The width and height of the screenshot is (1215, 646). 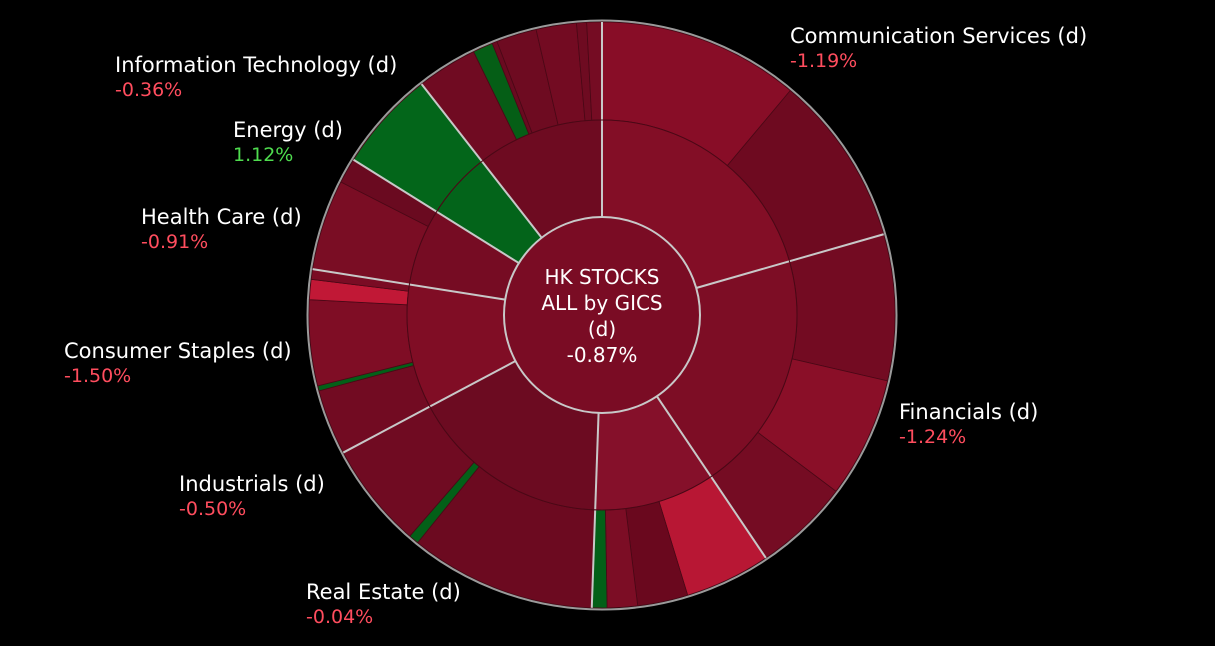 I want to click on label-name: Financials (d), so click(x=968, y=412).